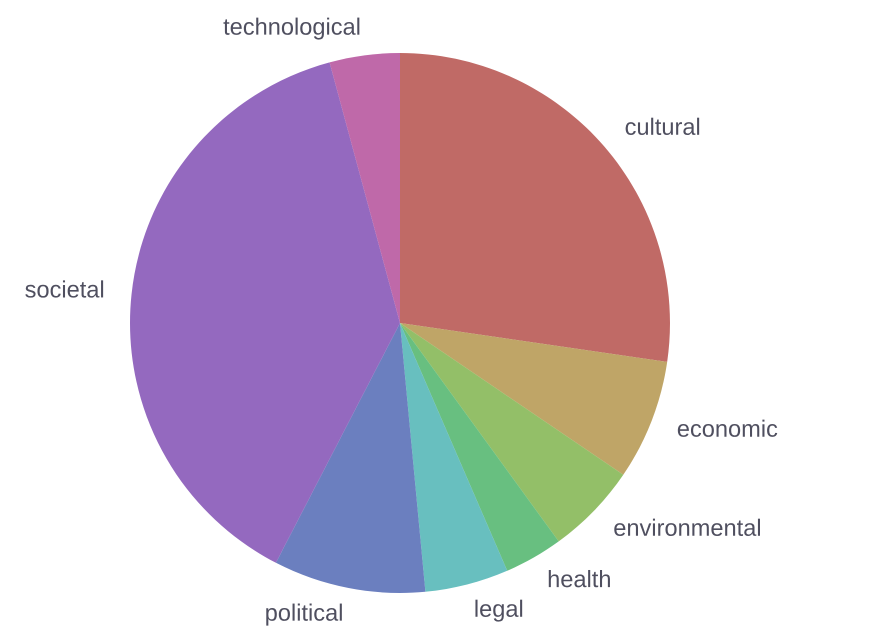 This screenshot has width=876, height=634. What do you see at coordinates (304, 615) in the screenshot?
I see `slice-label: political` at bounding box center [304, 615].